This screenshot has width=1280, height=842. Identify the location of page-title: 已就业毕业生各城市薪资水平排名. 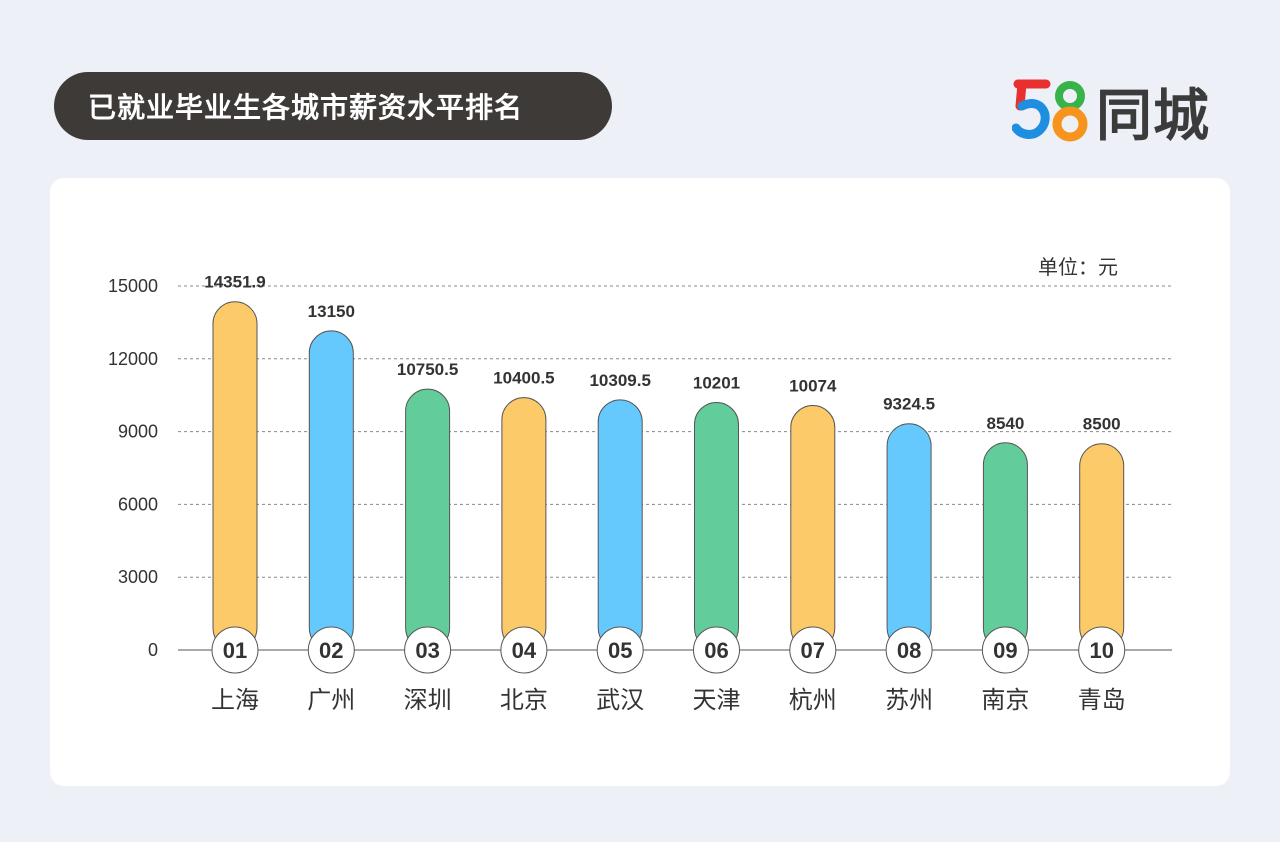
(306, 107).